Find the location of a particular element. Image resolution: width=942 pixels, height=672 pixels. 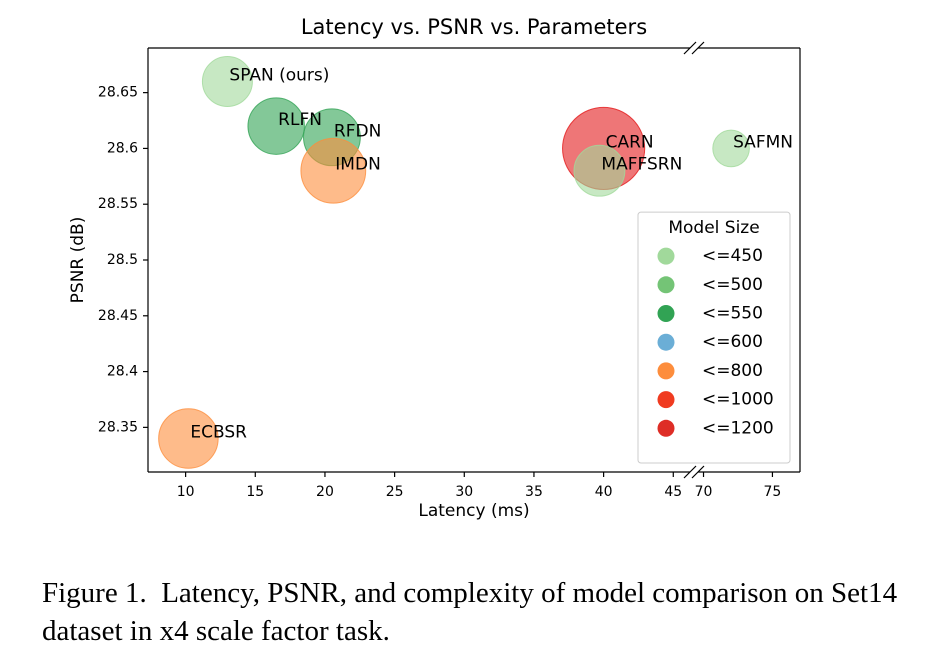

legend-label: <=600 is located at coordinates (732, 342).